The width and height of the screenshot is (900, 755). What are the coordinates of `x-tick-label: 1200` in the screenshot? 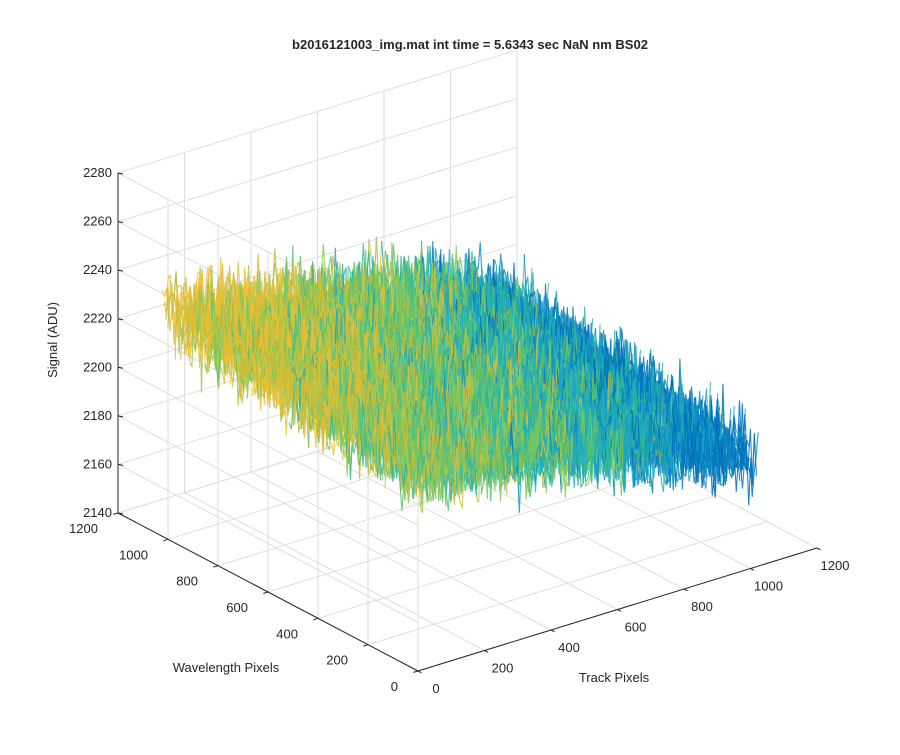 It's located at (835, 565).